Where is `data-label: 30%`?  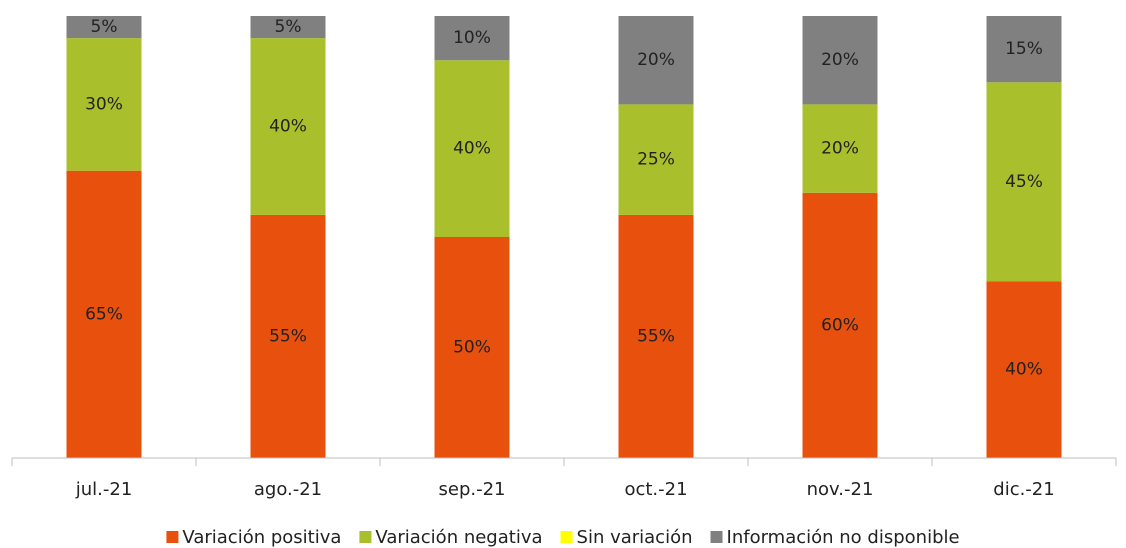
data-label: 30% is located at coordinates (104, 104).